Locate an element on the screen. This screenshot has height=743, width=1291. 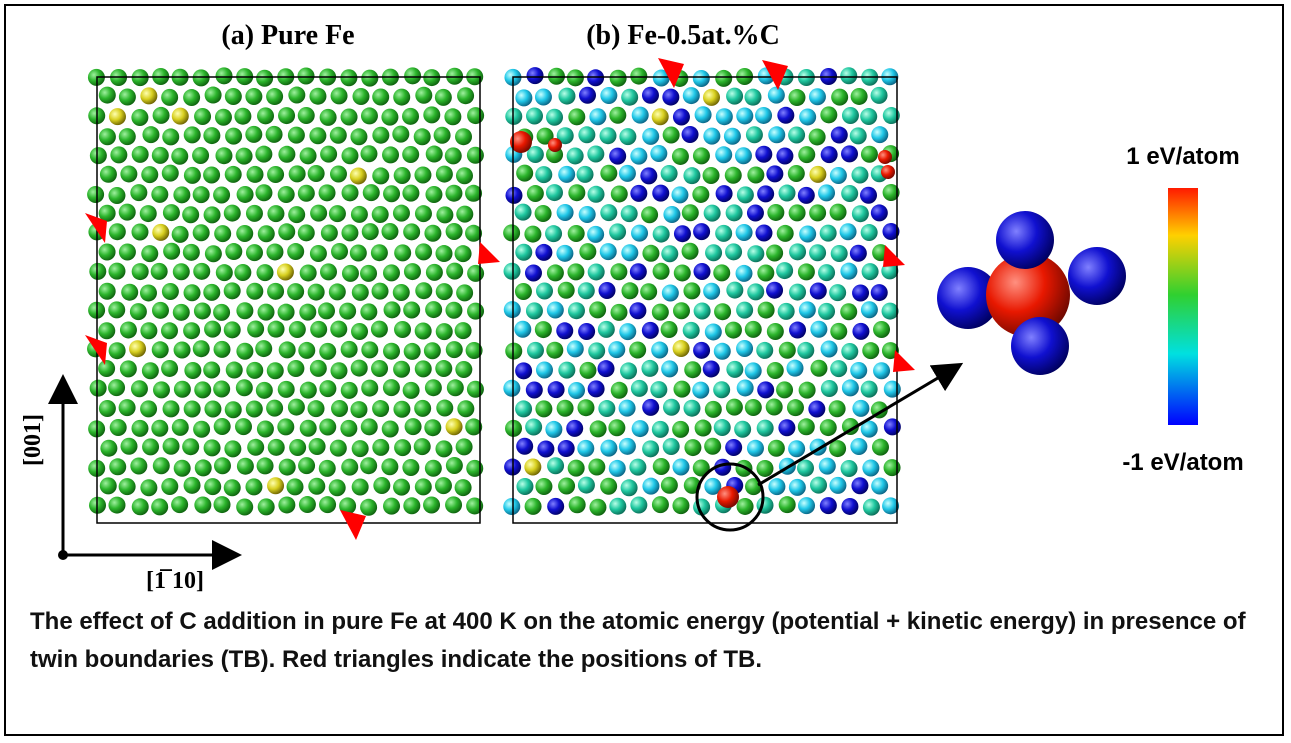
carbon-cluster is located at coordinates (1031, 293).